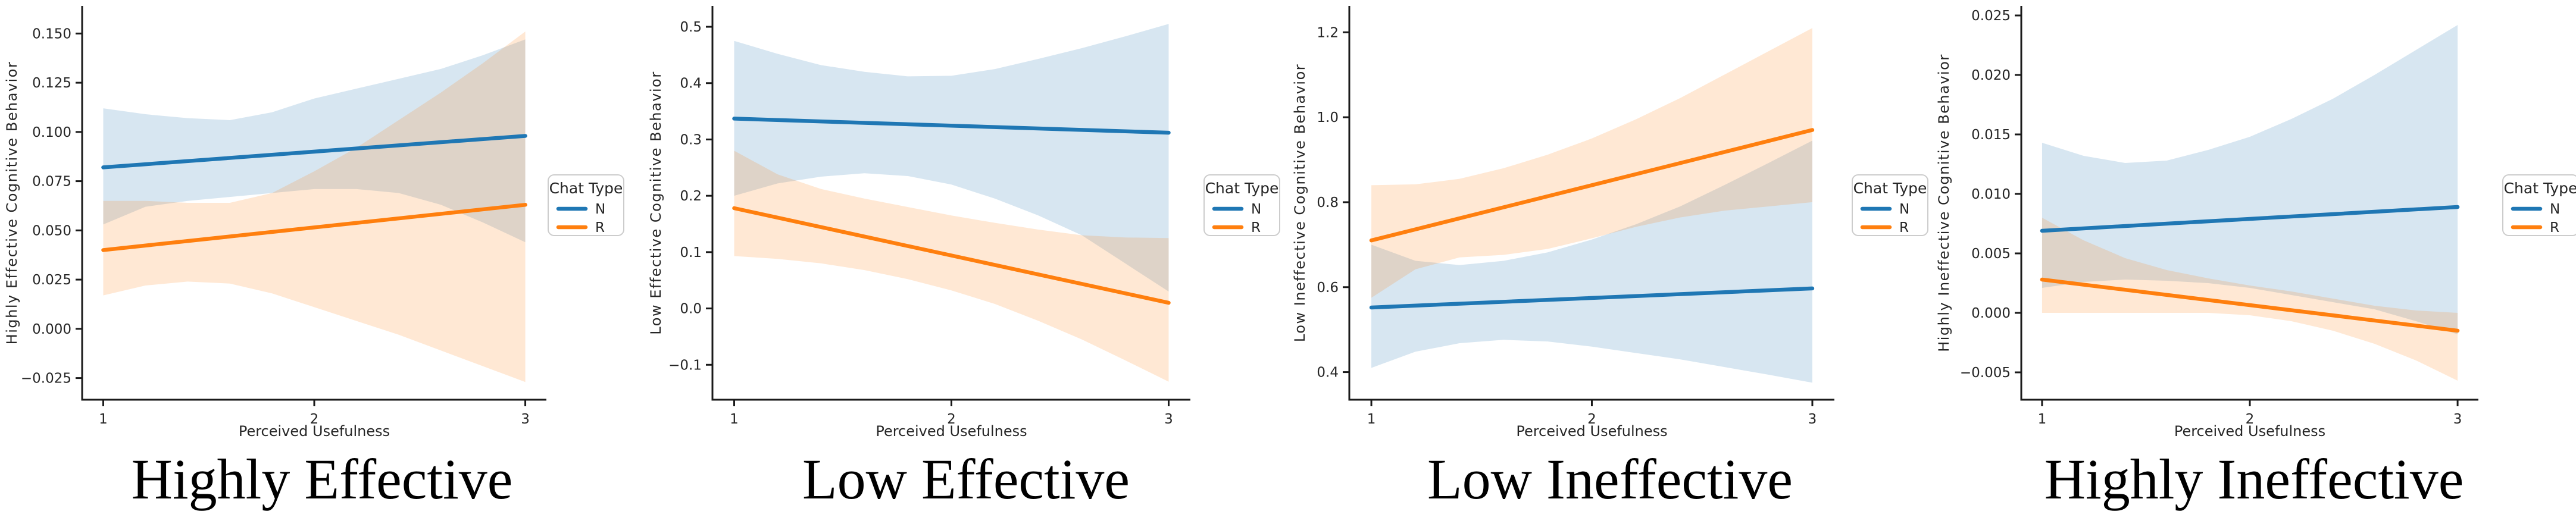 Image resolution: width=2576 pixels, height=527 pixels. What do you see at coordinates (691, 310) in the screenshot?
I see `y-tick-label: 0.0` at bounding box center [691, 310].